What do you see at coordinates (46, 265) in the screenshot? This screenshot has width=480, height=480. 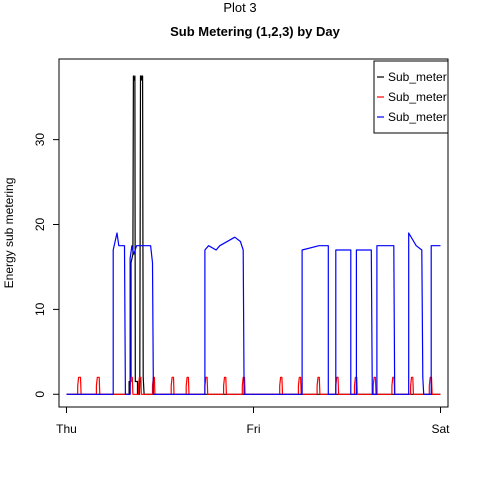 I see `y-axis: 0 10 20 30` at bounding box center [46, 265].